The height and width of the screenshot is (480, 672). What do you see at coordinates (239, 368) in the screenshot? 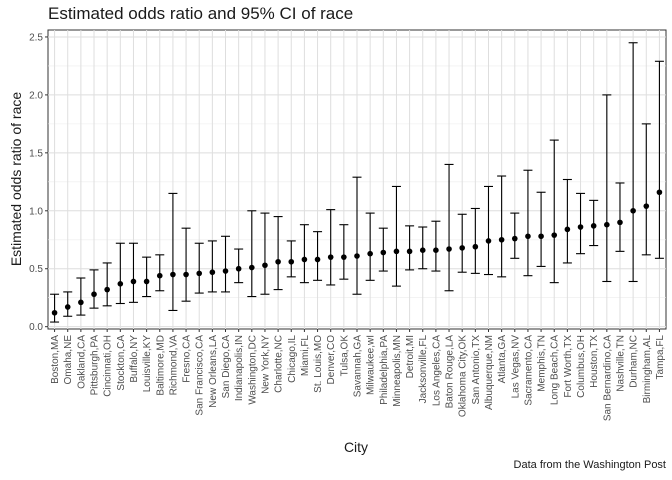
I see `x-tick-label: Indianapolis,IN` at bounding box center [239, 368].